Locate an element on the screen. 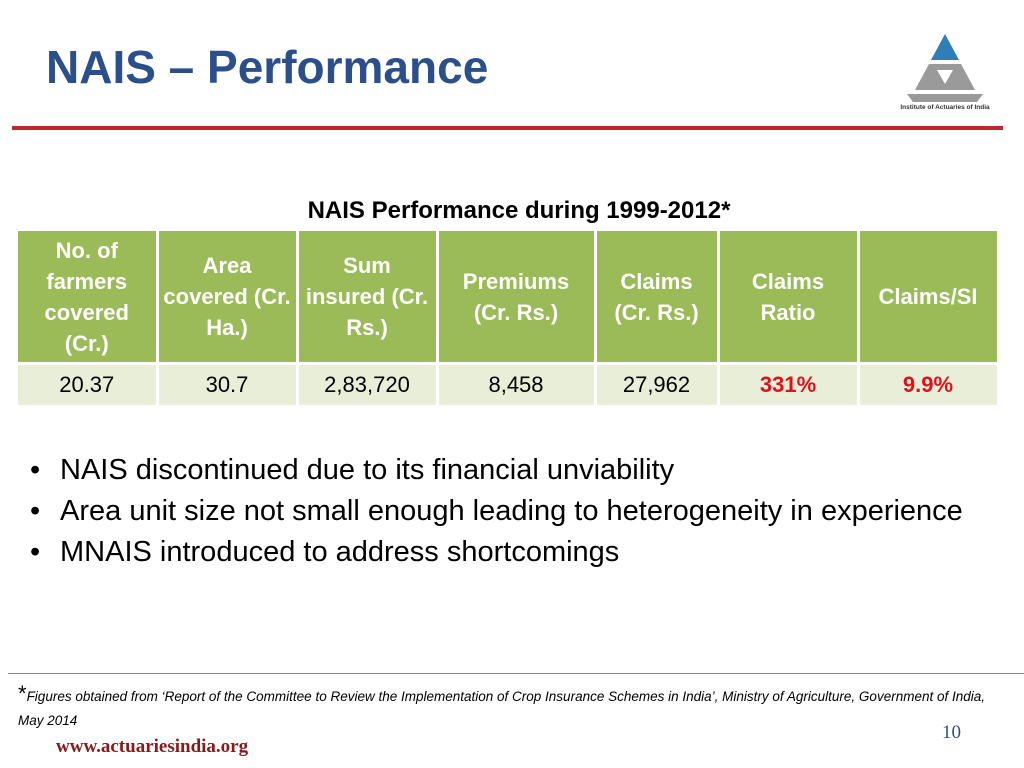 Image resolution: width=1024 pixels, height=768 pixels. table-cell: 2,83,720 is located at coordinates (368, 384).